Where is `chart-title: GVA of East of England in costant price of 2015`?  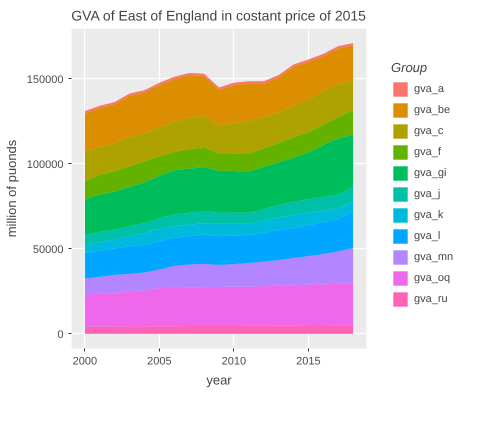
chart-title: GVA of East of England in costant price of 2015 is located at coordinates (218, 16).